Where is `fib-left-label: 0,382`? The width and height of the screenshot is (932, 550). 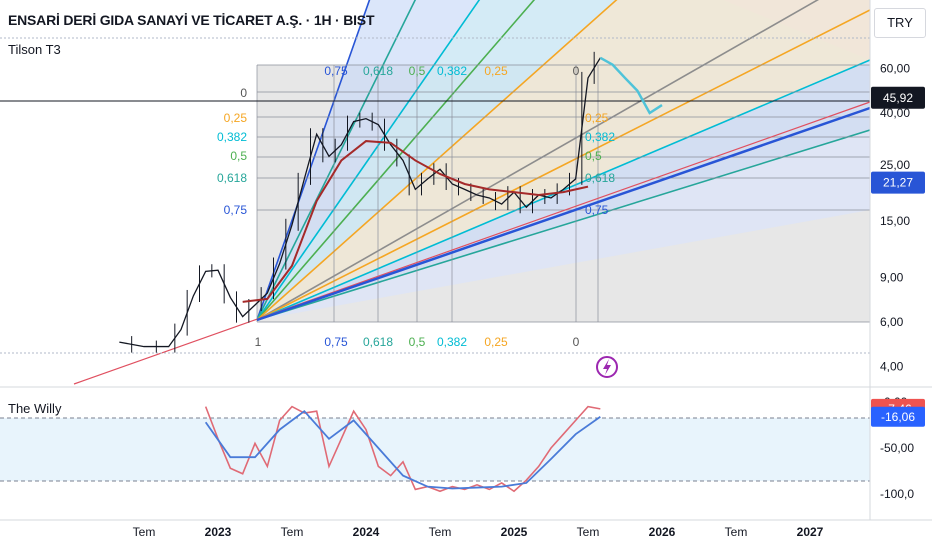
fib-left-label: 0,382 is located at coordinates (232, 137).